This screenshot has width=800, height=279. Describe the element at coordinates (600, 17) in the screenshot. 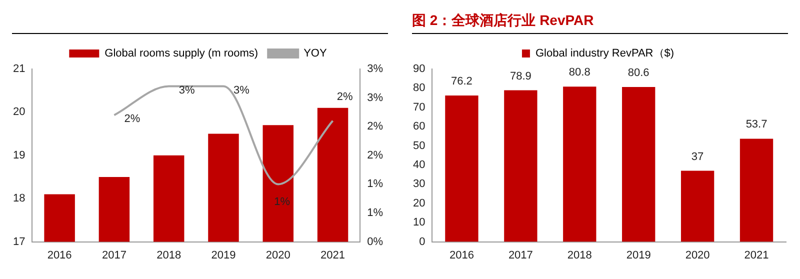

I see `chart-title: 图 2：全球酒店行业 RevPAR` at that location.